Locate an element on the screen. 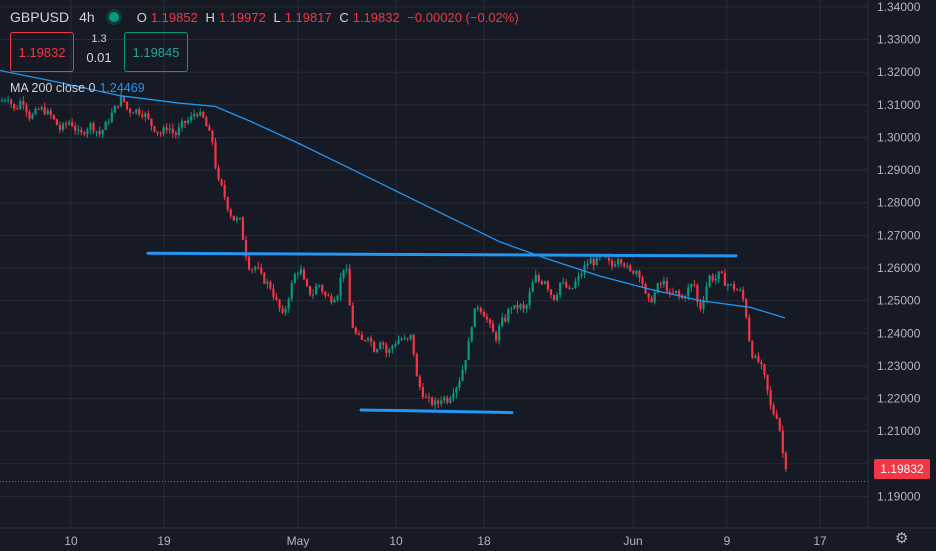  high-key: H is located at coordinates (210, 17).